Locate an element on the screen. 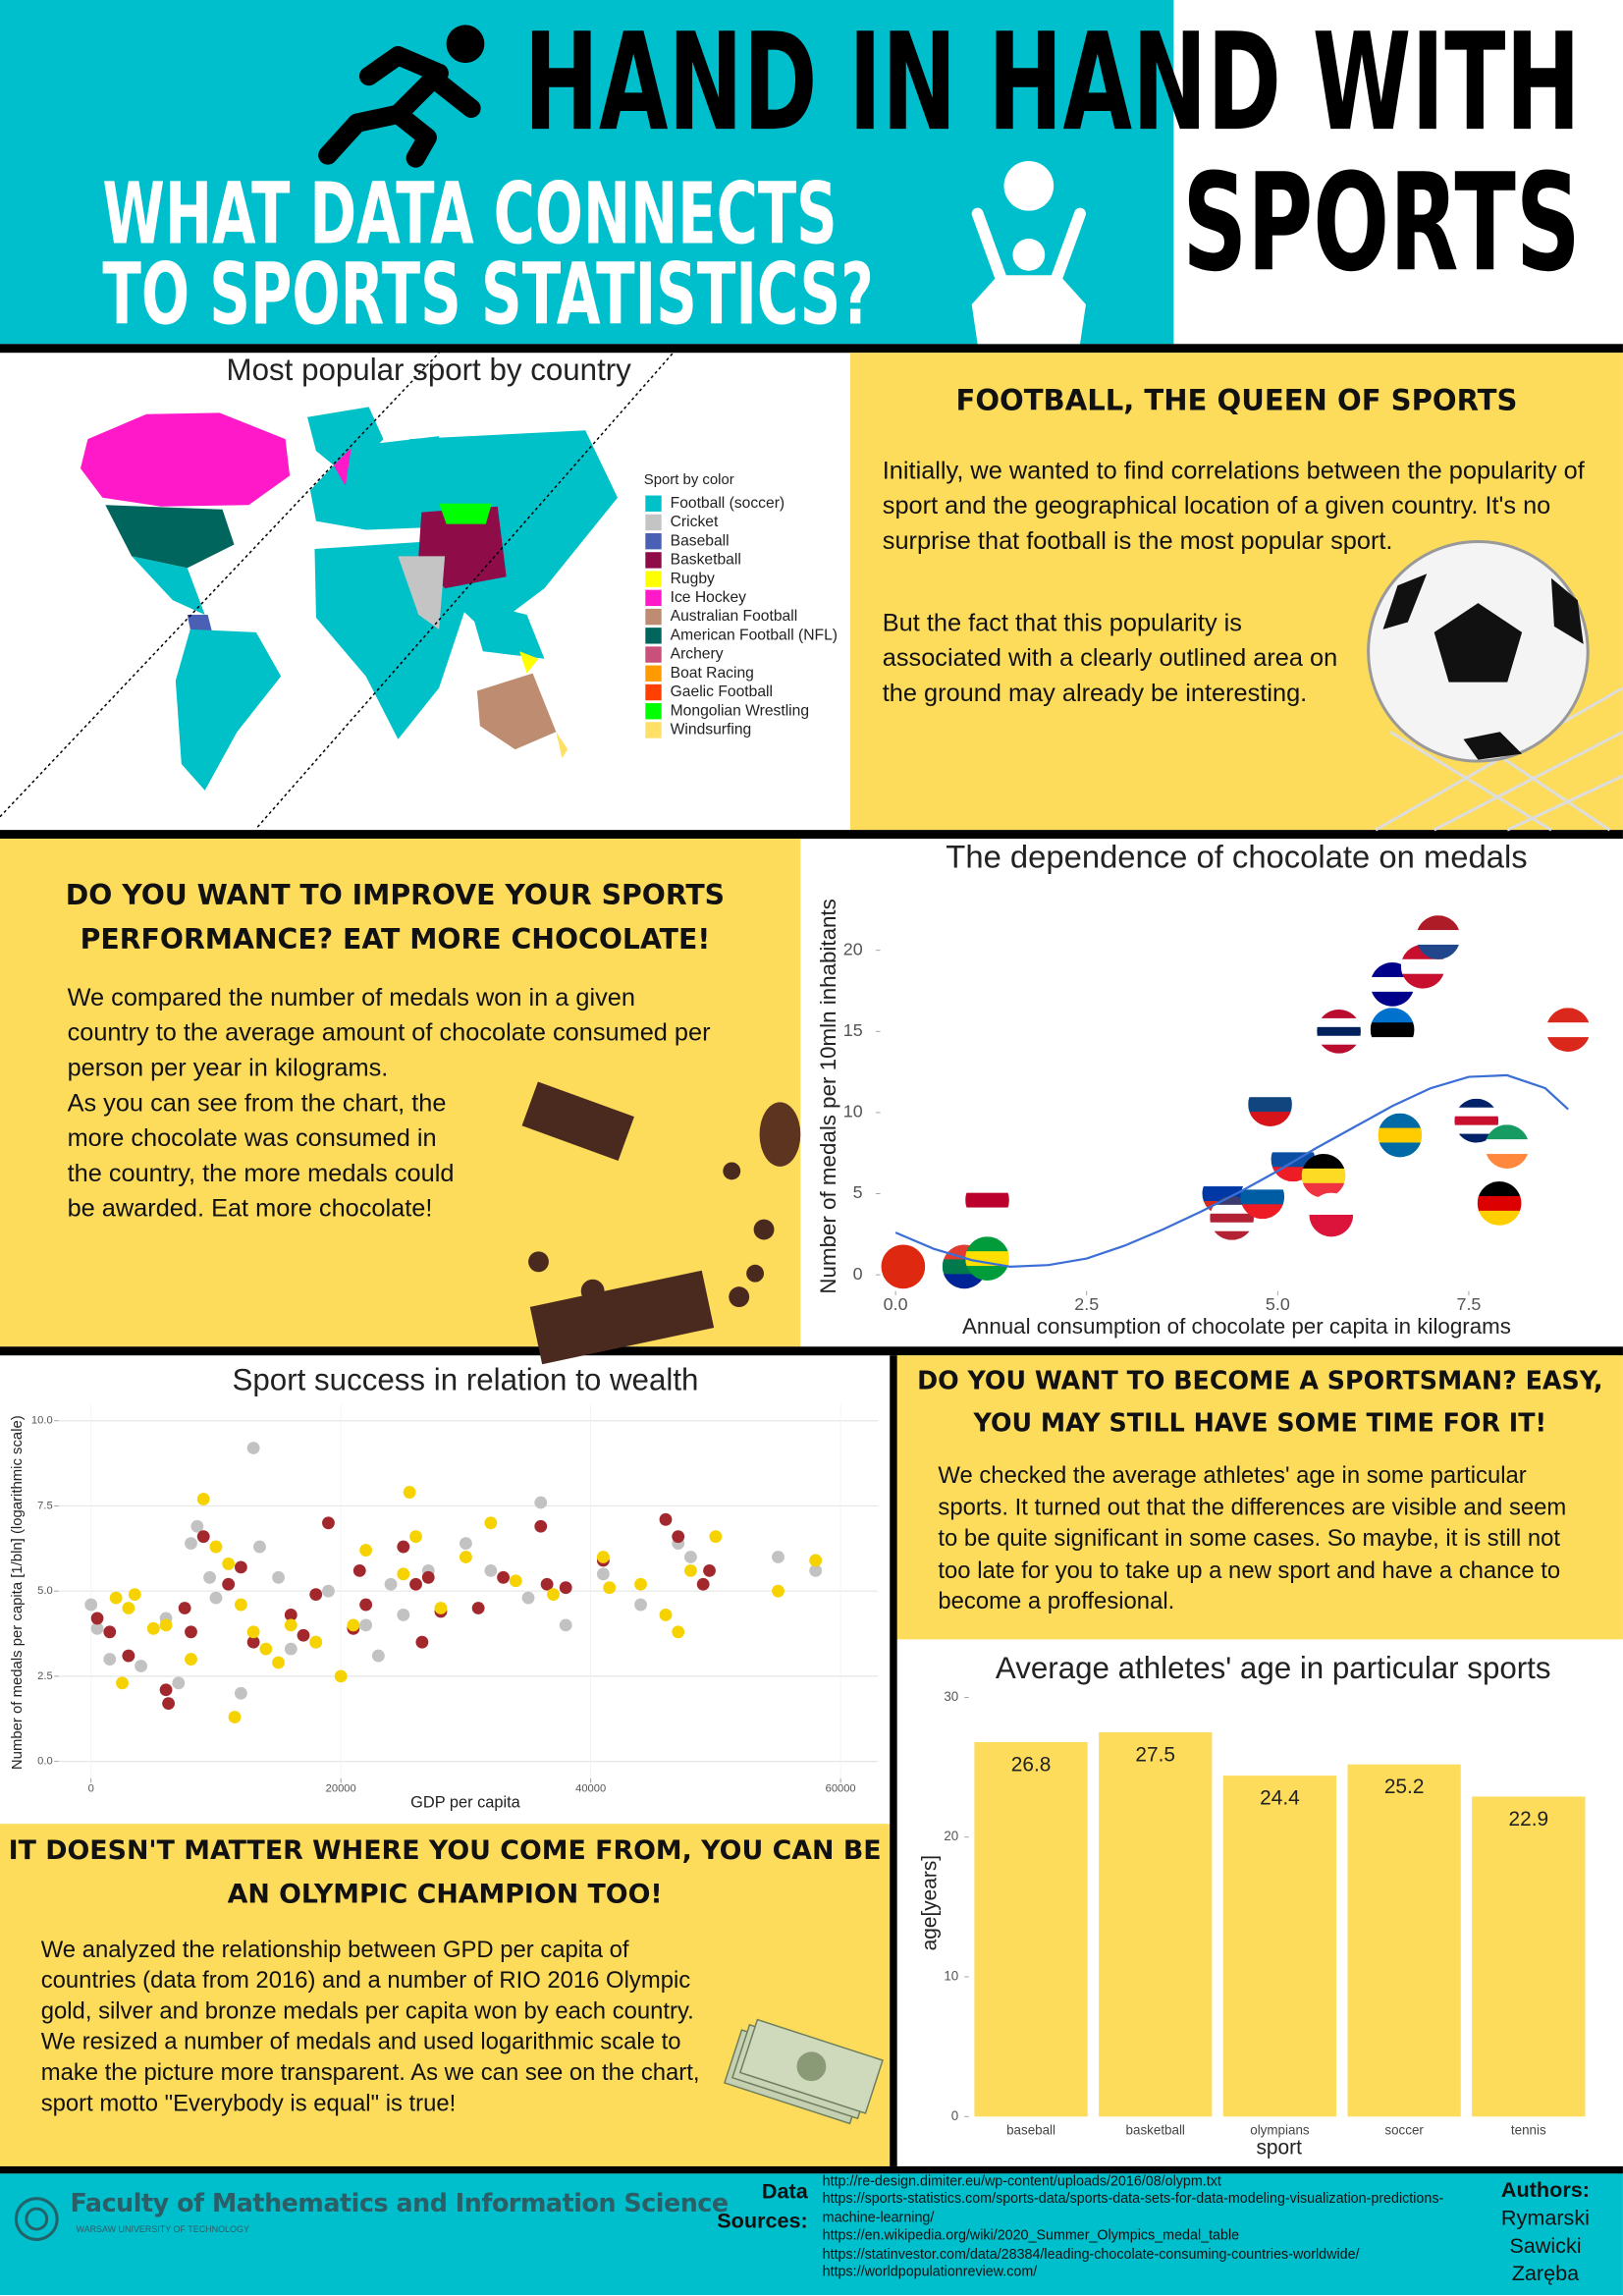 This screenshot has height=2296, width=1623. title: HAND IN HAND WITH is located at coordinates (1052, 83).